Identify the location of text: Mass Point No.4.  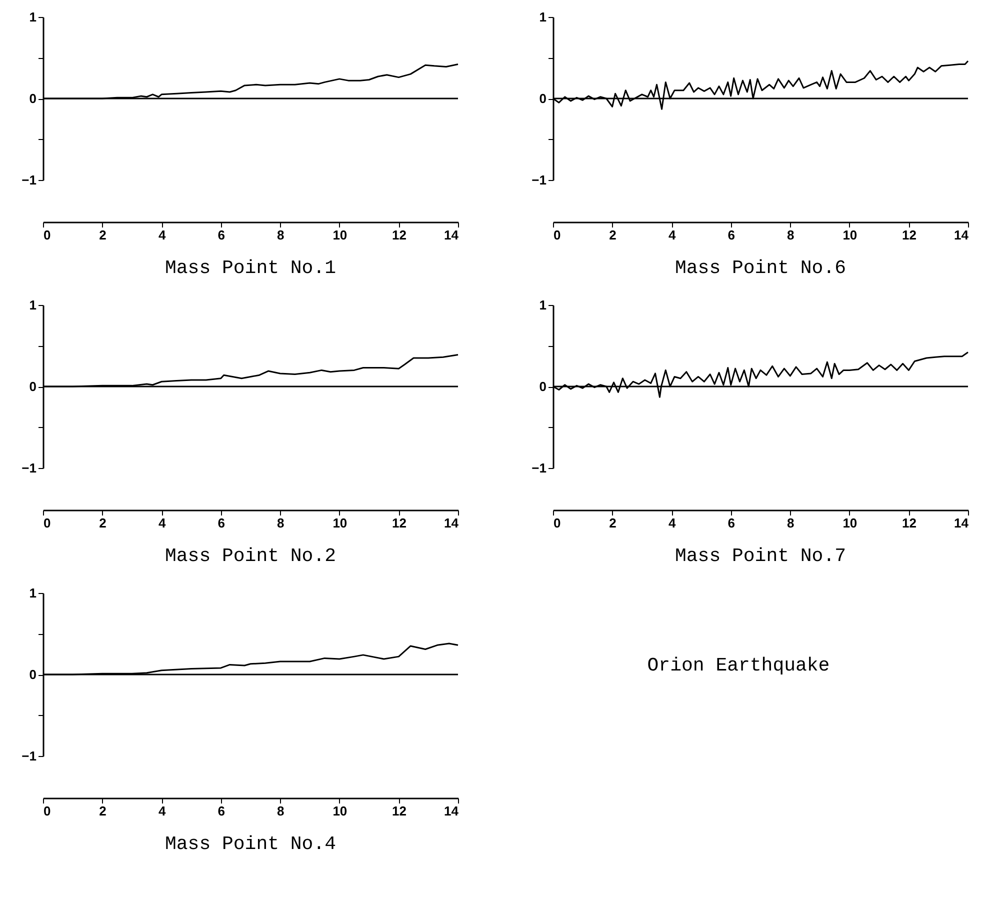
(250, 844).